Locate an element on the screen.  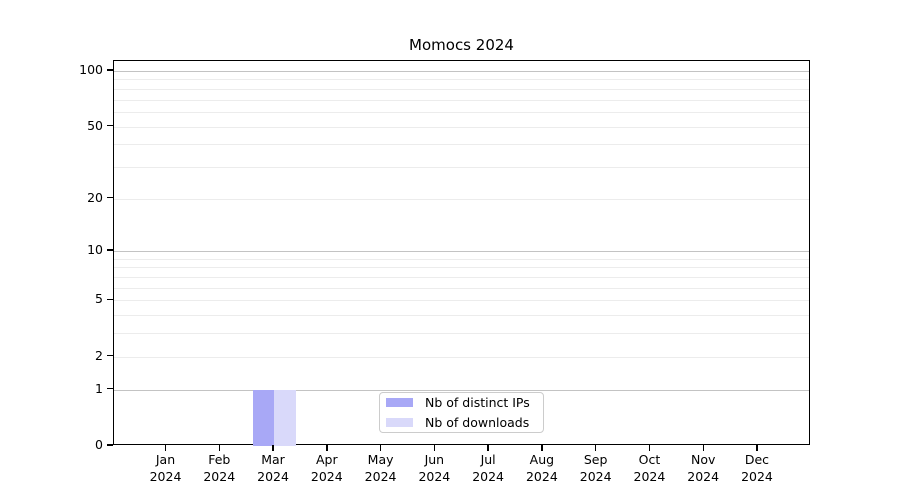
x-axis-tick-label: Feb 2024 is located at coordinates (219, 468).